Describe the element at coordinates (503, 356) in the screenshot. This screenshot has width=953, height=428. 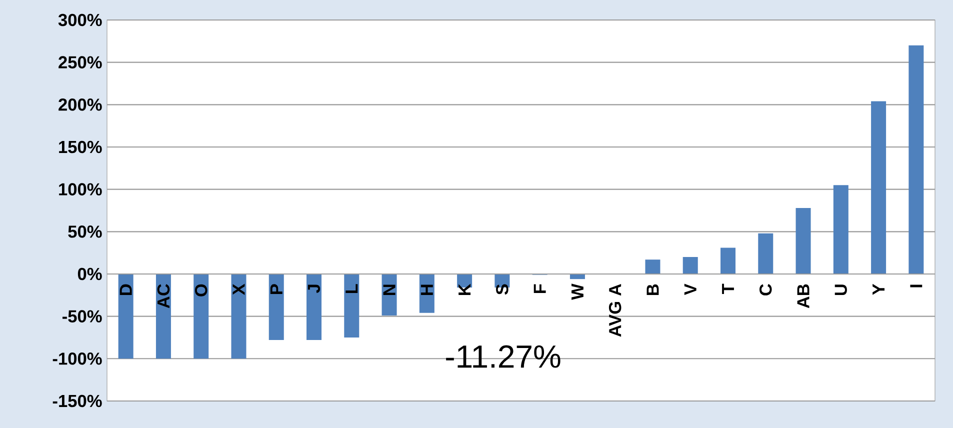
I see `annotation: -11.27%` at that location.